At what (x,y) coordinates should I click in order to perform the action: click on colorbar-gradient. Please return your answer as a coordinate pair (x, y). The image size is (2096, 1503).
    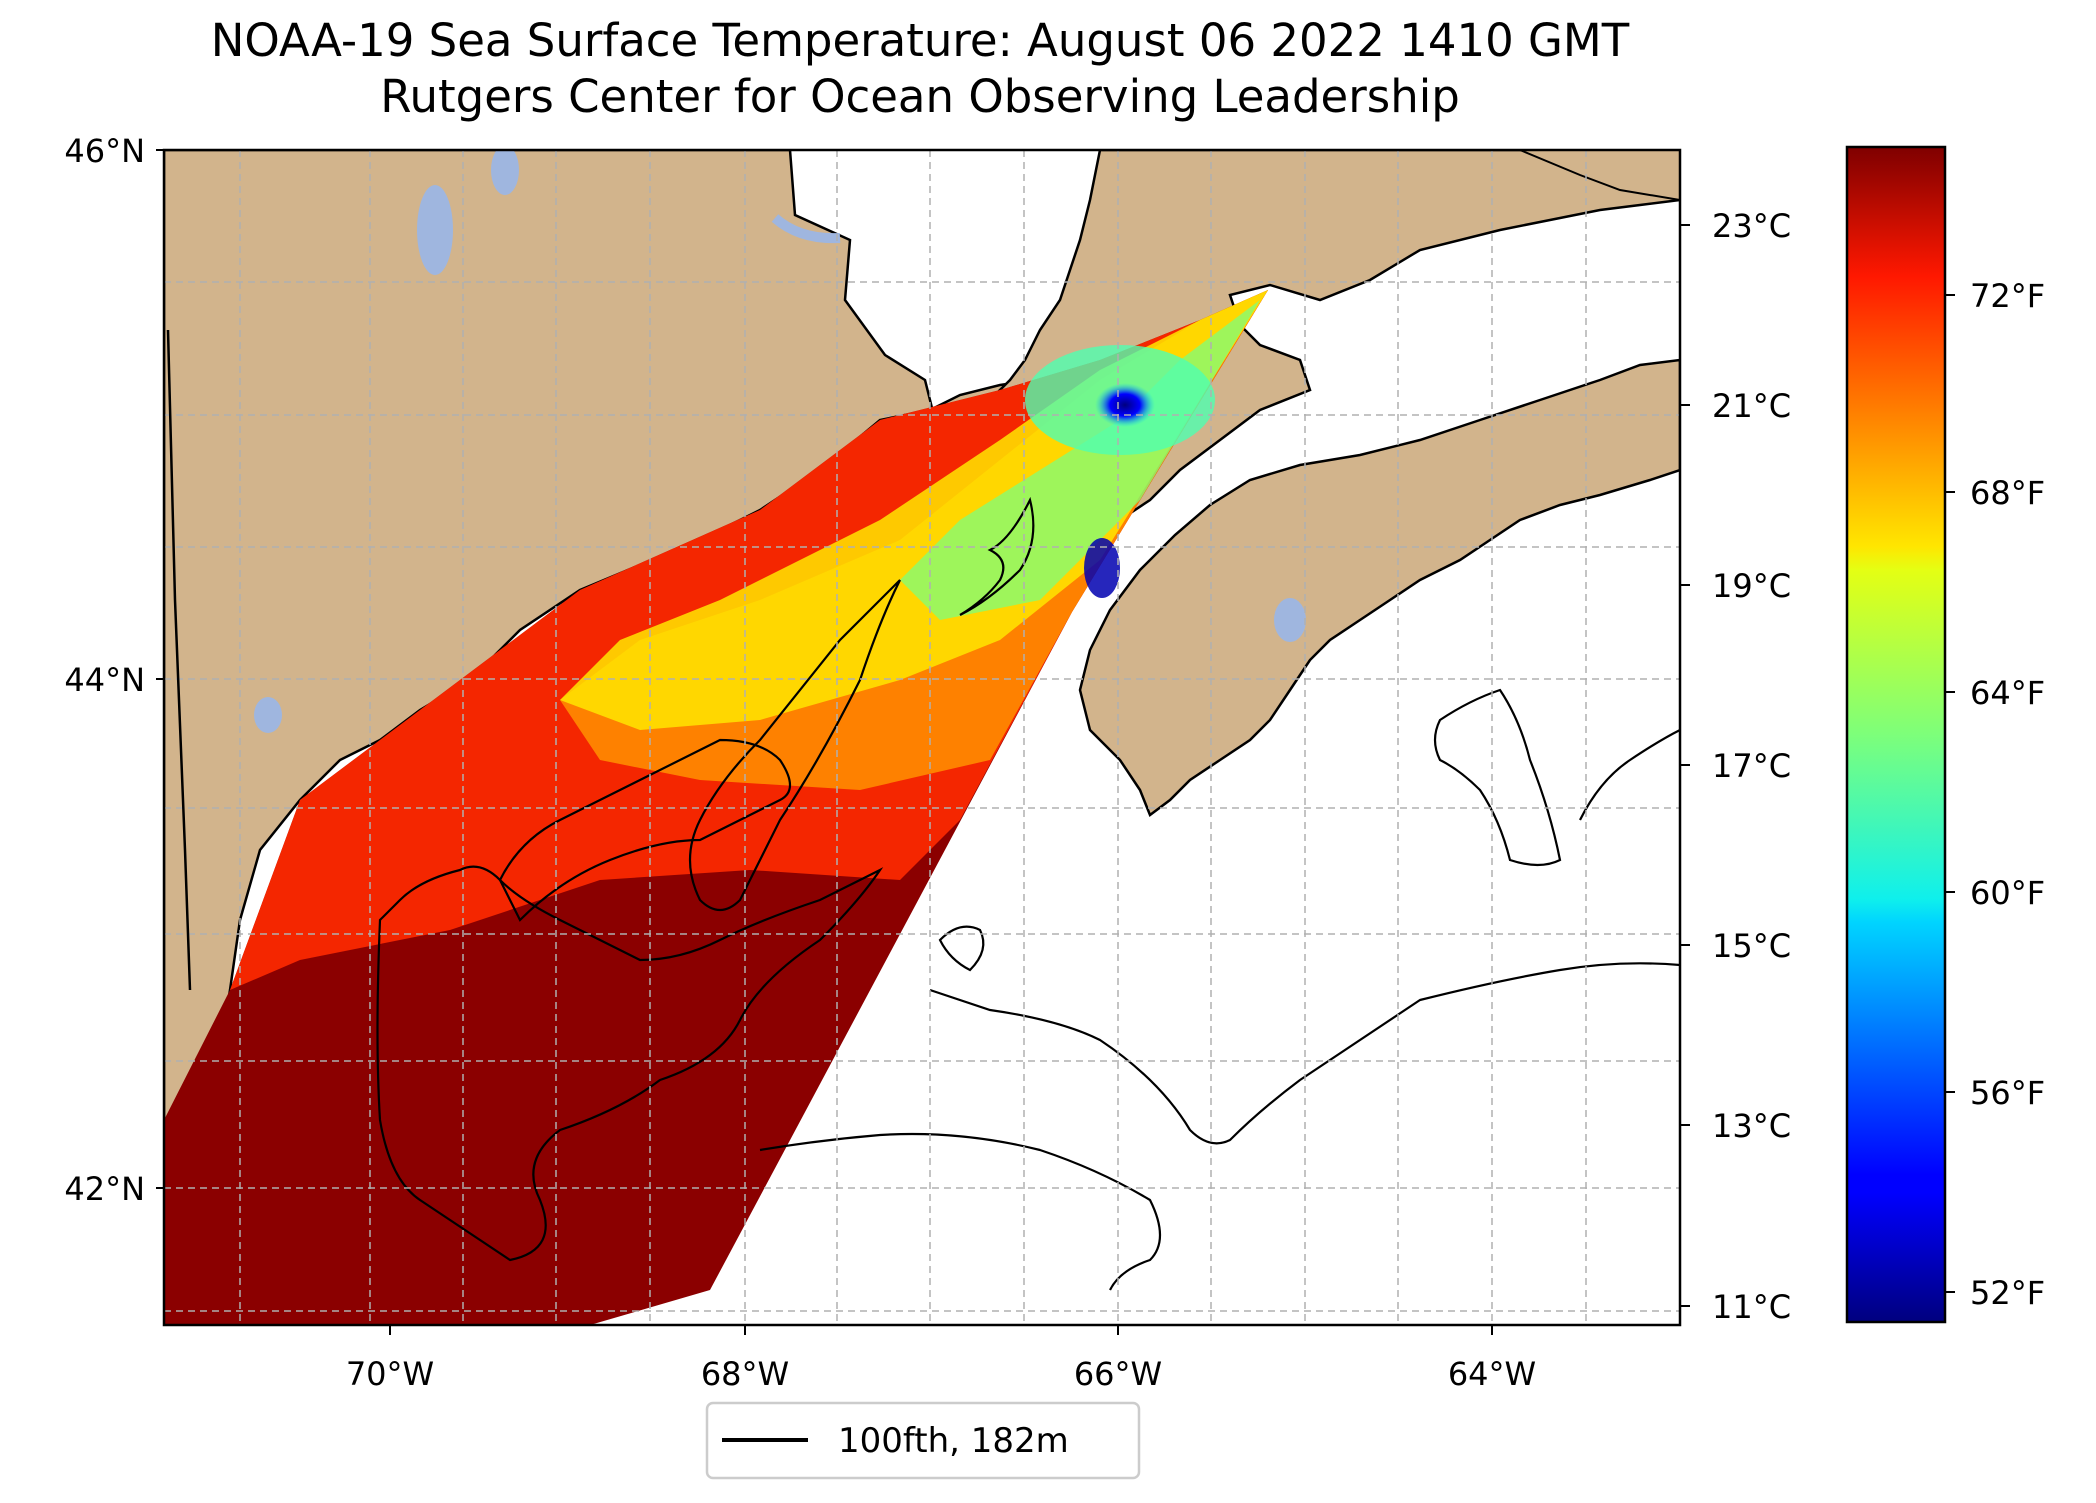
    Looking at the image, I should click on (1896, 734).